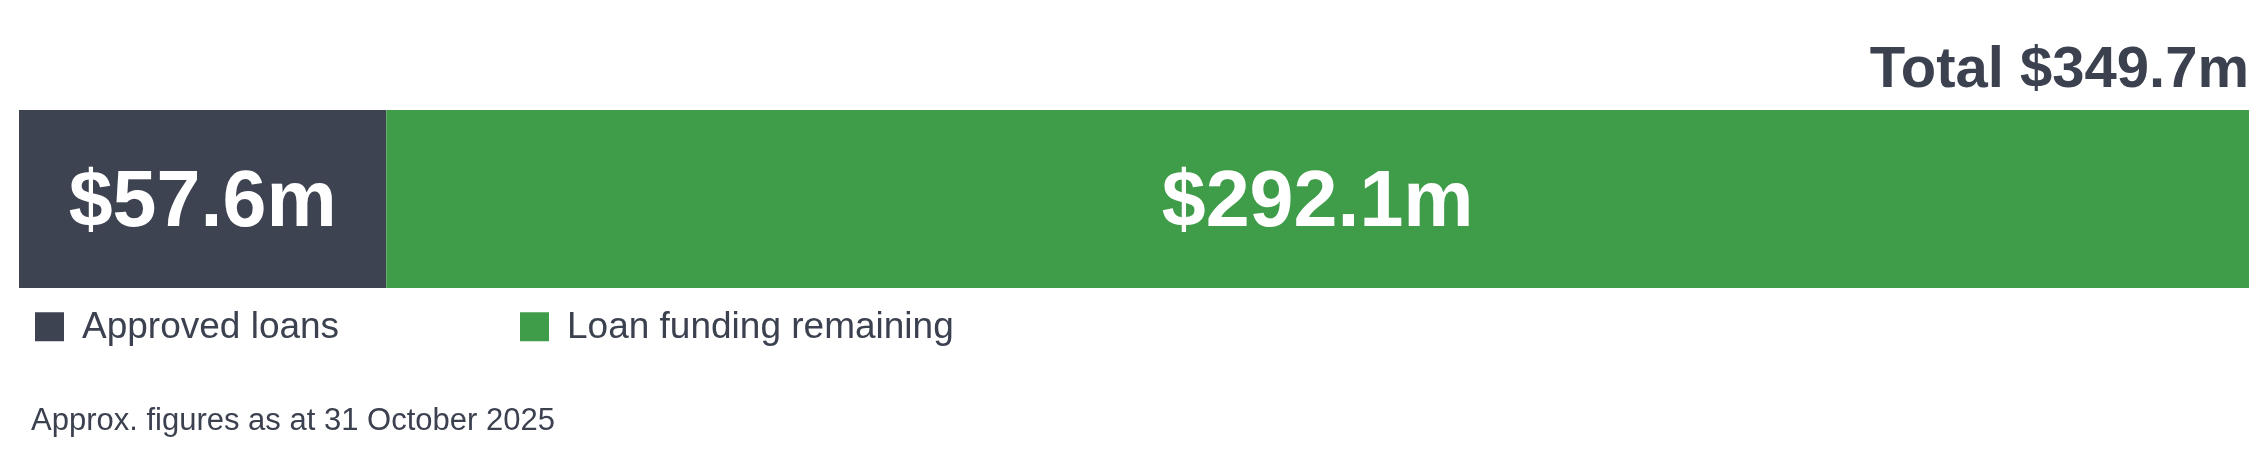 Image resolution: width=2268 pixels, height=454 pixels. What do you see at coordinates (293, 419) in the screenshot?
I see `text: Approx. figures as at 31 October 2025` at bounding box center [293, 419].